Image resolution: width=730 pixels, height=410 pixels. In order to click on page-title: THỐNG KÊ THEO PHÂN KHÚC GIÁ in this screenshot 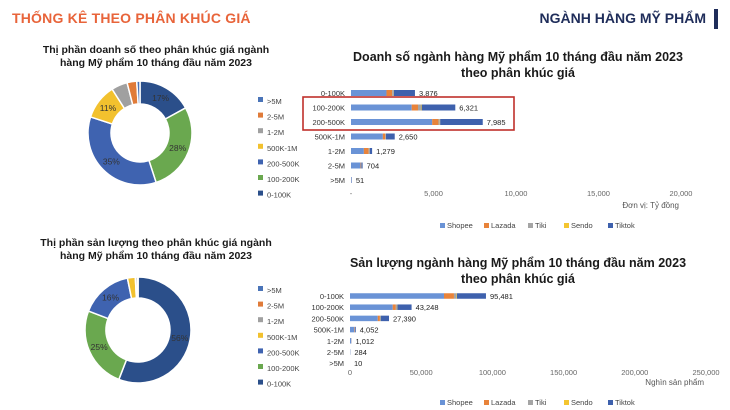, I will do `click(131, 18)`.